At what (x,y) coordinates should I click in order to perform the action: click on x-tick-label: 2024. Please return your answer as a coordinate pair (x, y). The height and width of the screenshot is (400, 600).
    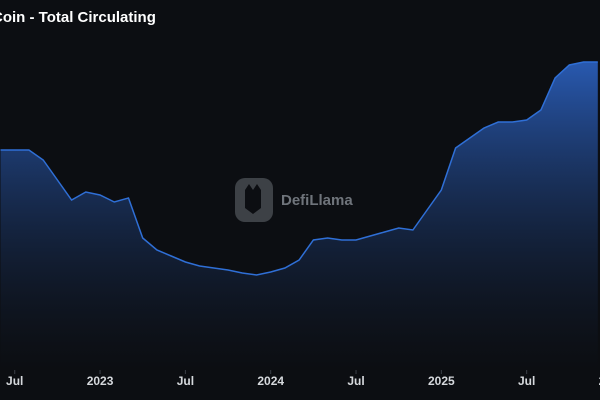
    Looking at the image, I should click on (270, 381).